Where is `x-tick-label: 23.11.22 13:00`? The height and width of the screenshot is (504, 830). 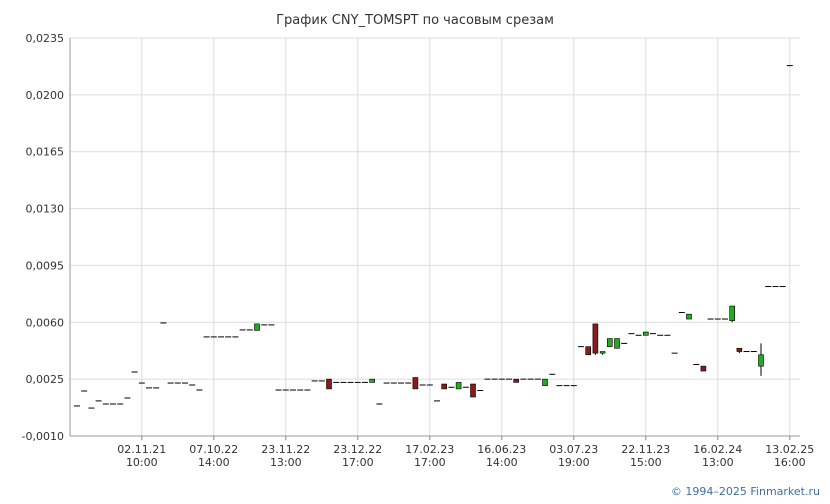 x-tick-label: 23.11.22 13:00 is located at coordinates (285, 456).